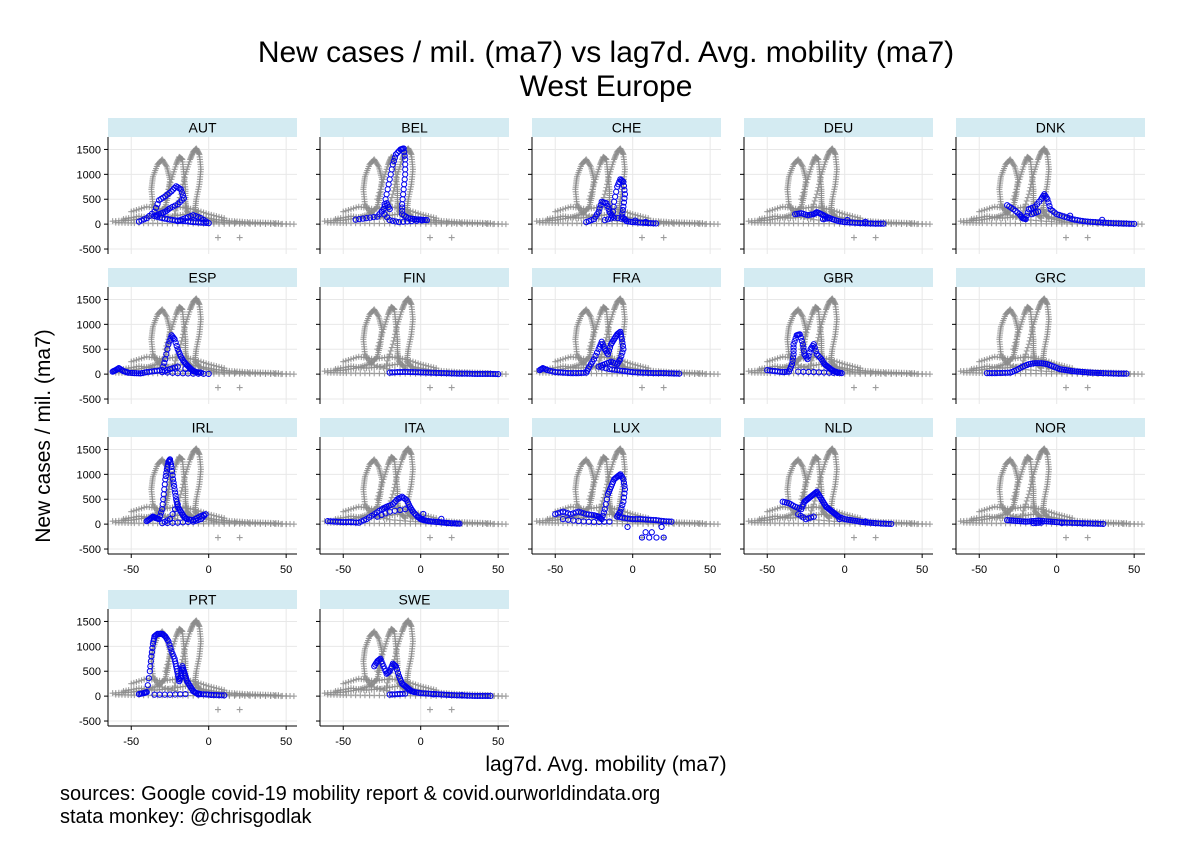 The width and height of the screenshot is (1188, 864). I want to click on panel-label: GBR, so click(838, 278).